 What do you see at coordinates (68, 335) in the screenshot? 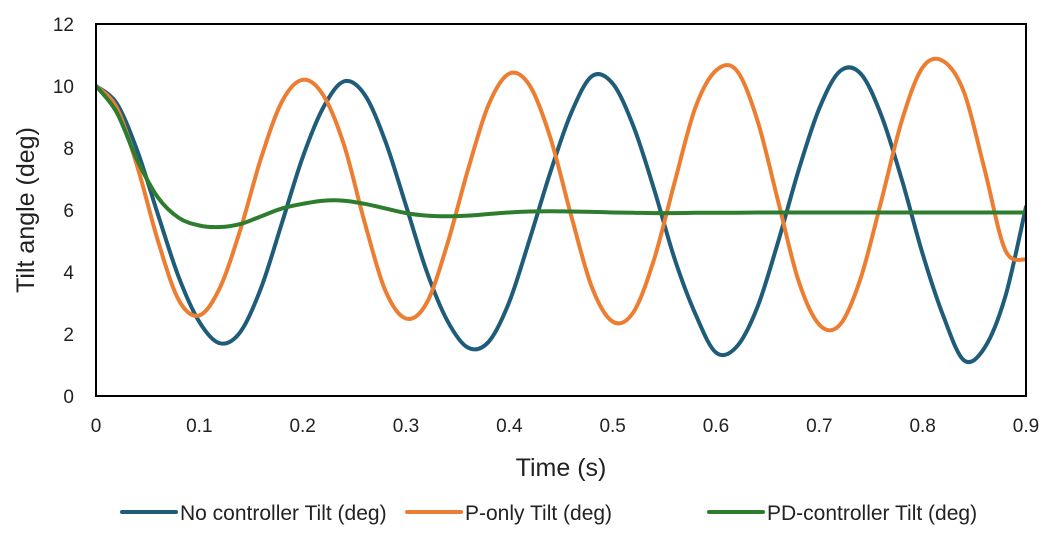
I see `y-tick-label: 2` at bounding box center [68, 335].